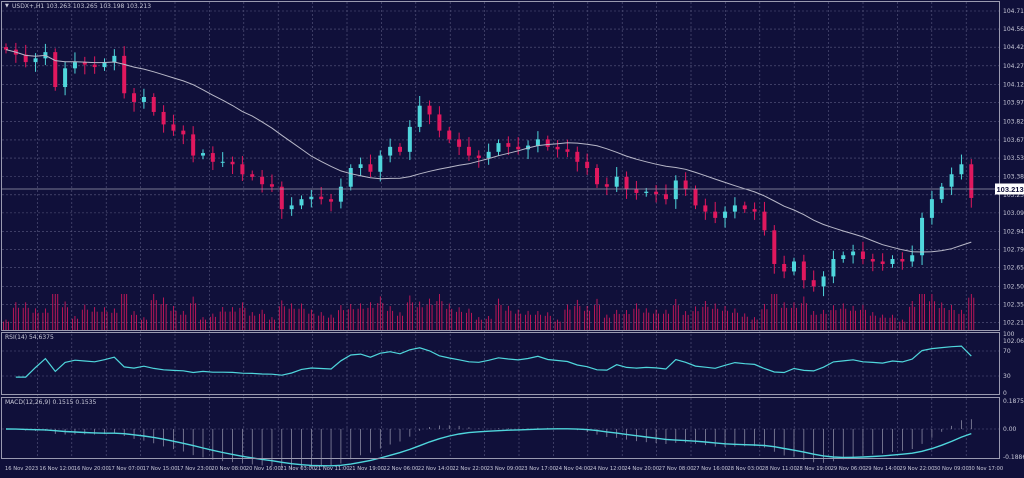  What do you see at coordinates (493, 361) in the screenshot?
I see `rsi-line` at bounding box center [493, 361].